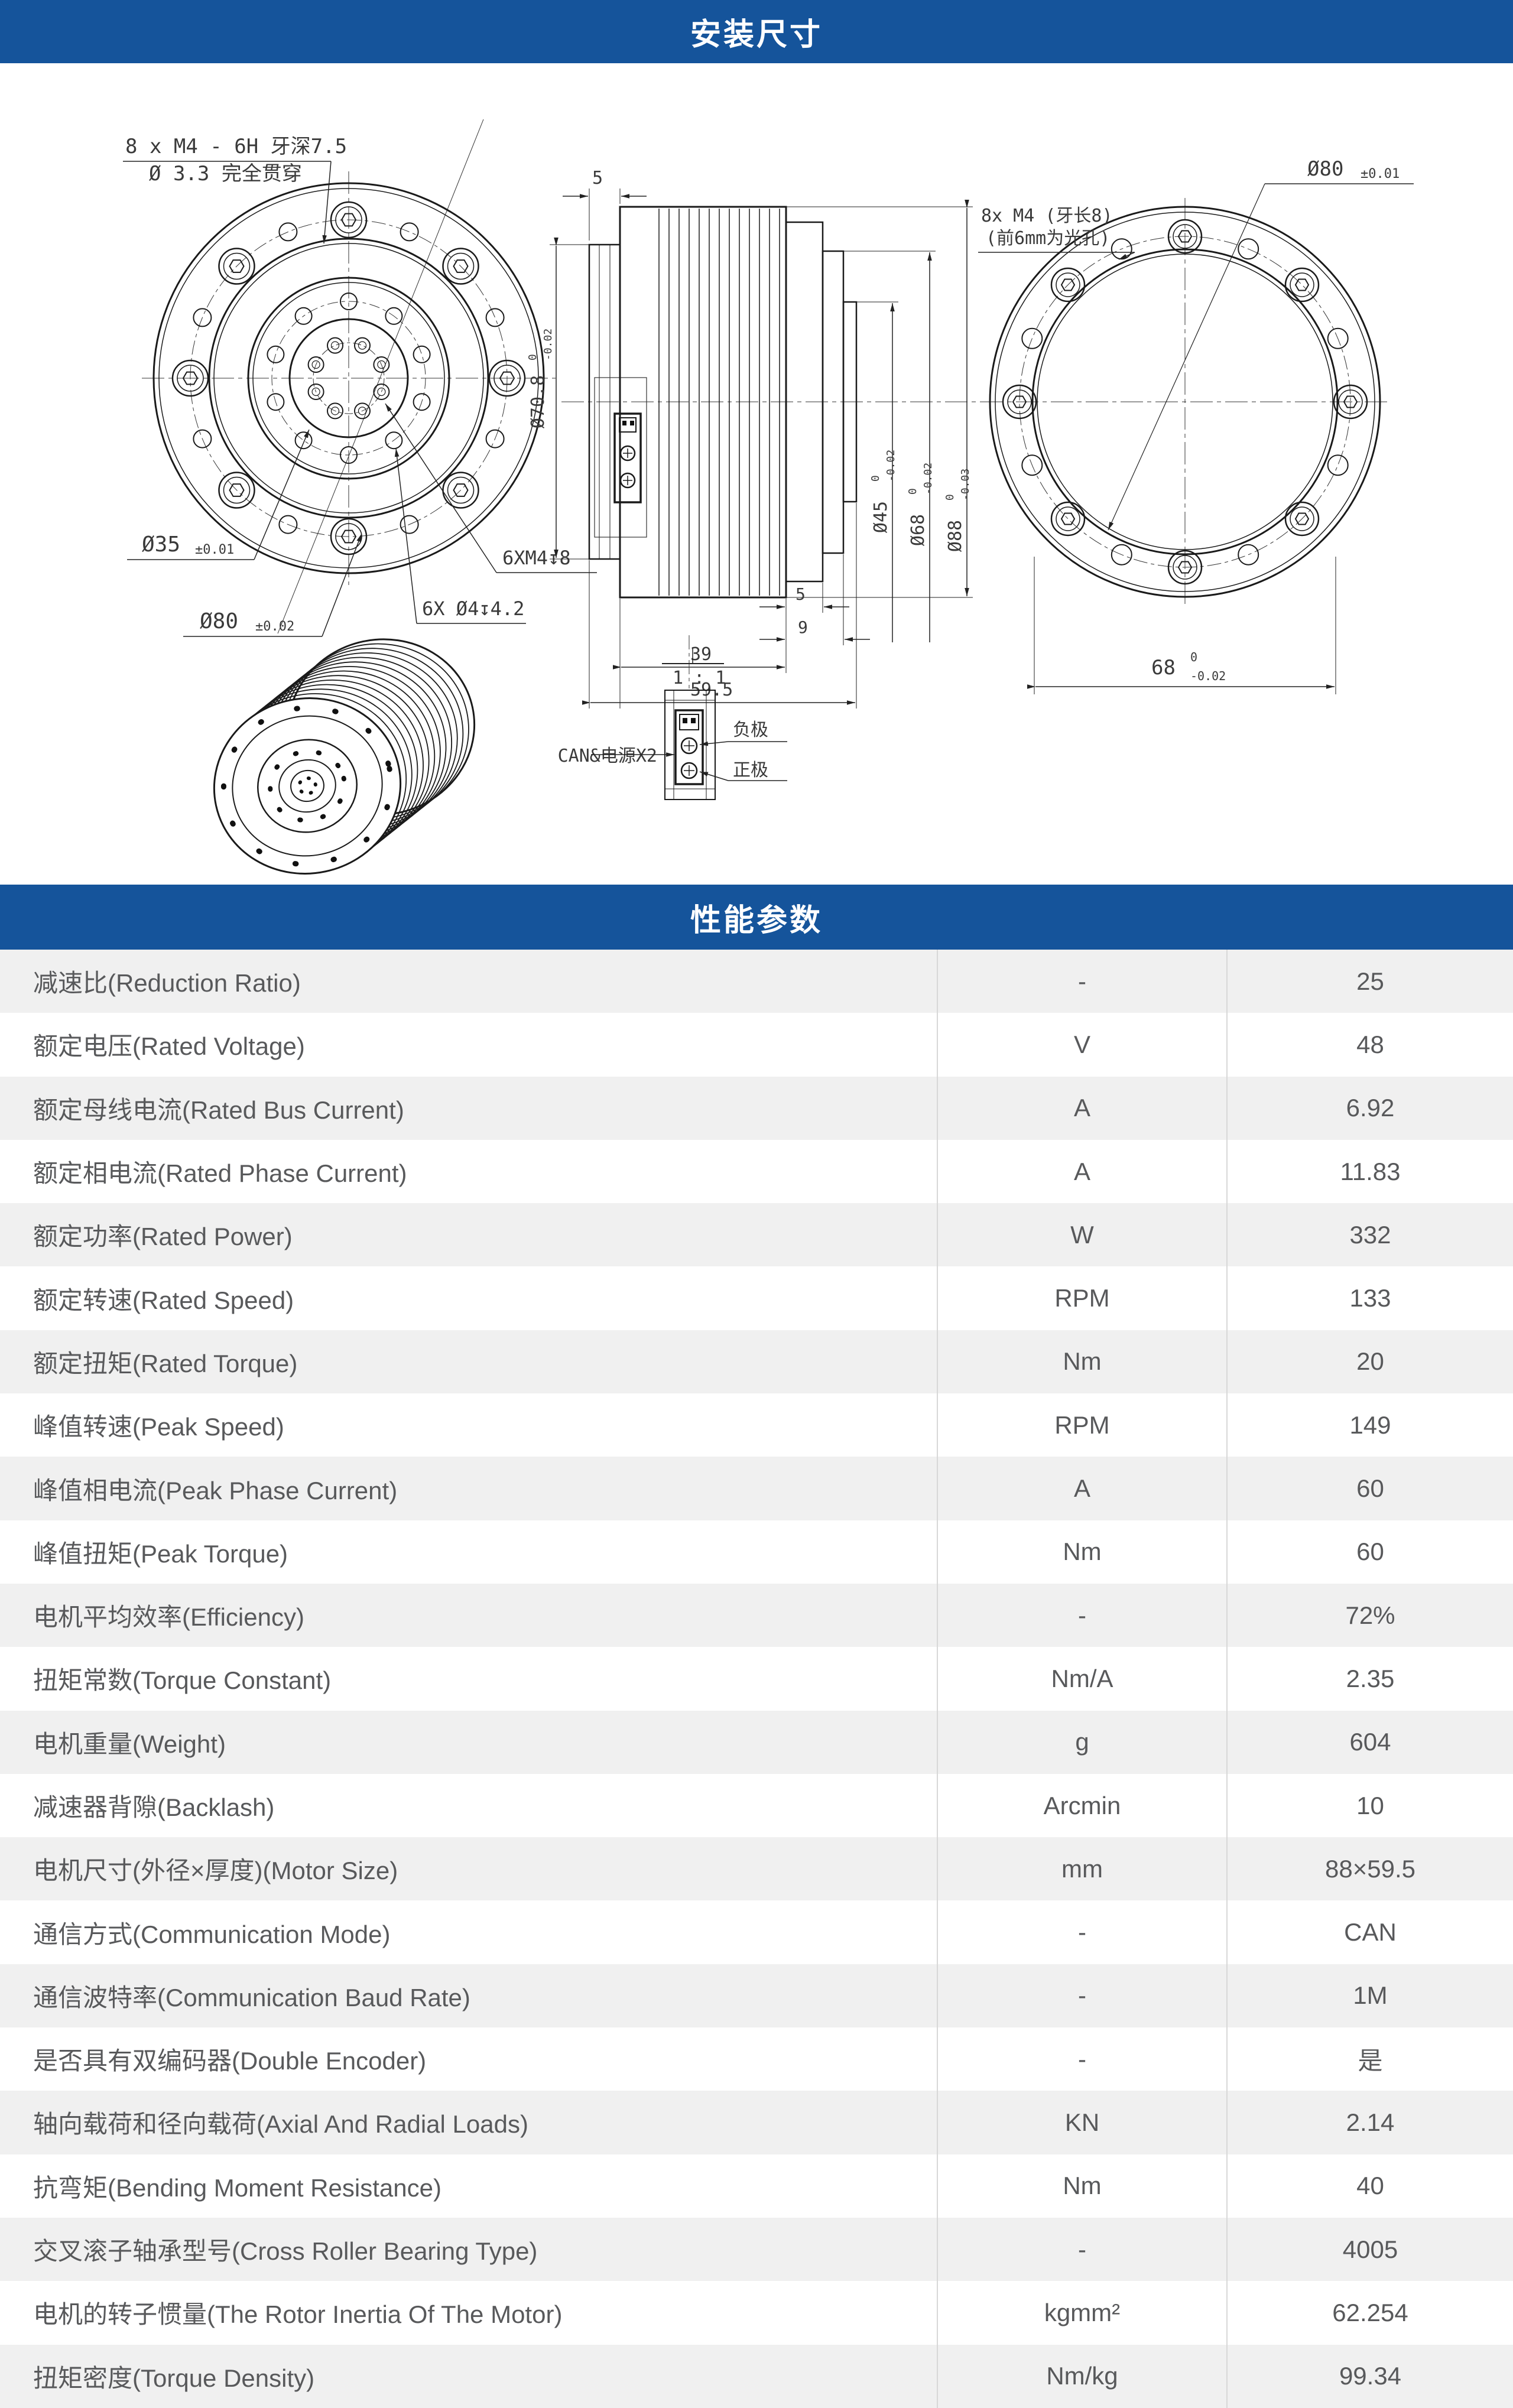 Image resolution: width=1513 pixels, height=2408 pixels. Describe the element at coordinates (756, 2186) in the screenshot. I see `table-row: 抗弯矩(Bending Moment Resistance) Nm 40` at that location.